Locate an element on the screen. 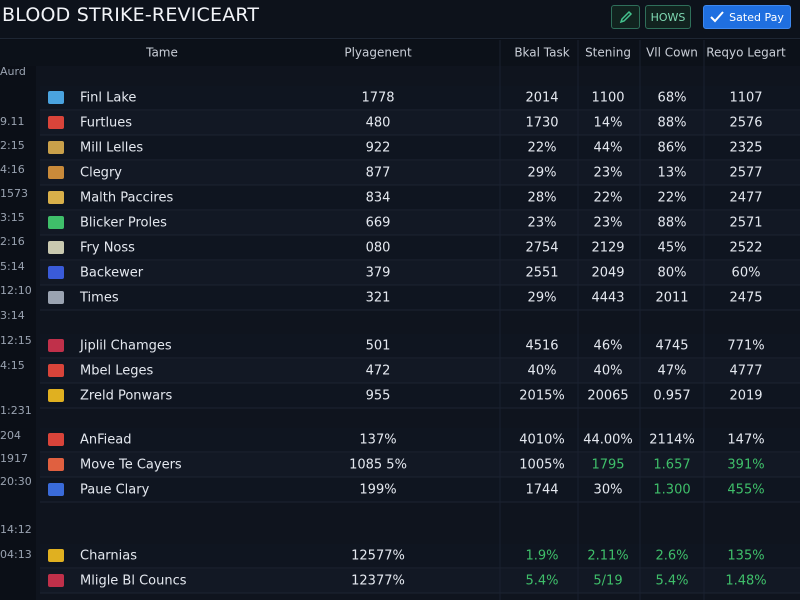  cell: 2014 is located at coordinates (541, 98).